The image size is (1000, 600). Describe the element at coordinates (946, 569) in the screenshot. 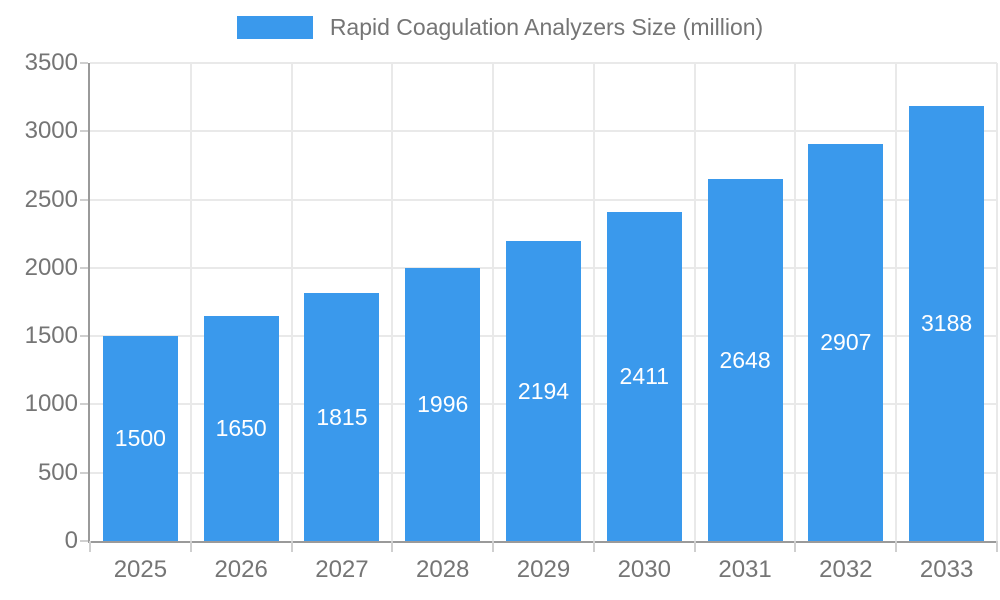

I see `x-tick-label: 2033` at that location.